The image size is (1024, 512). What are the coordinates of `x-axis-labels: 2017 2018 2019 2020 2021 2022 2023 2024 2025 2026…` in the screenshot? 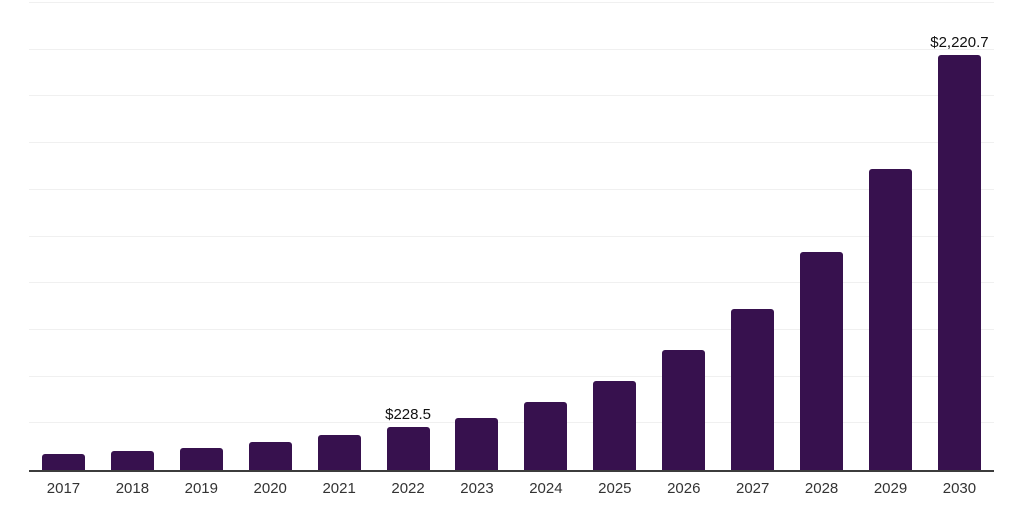 It's located at (511, 489).